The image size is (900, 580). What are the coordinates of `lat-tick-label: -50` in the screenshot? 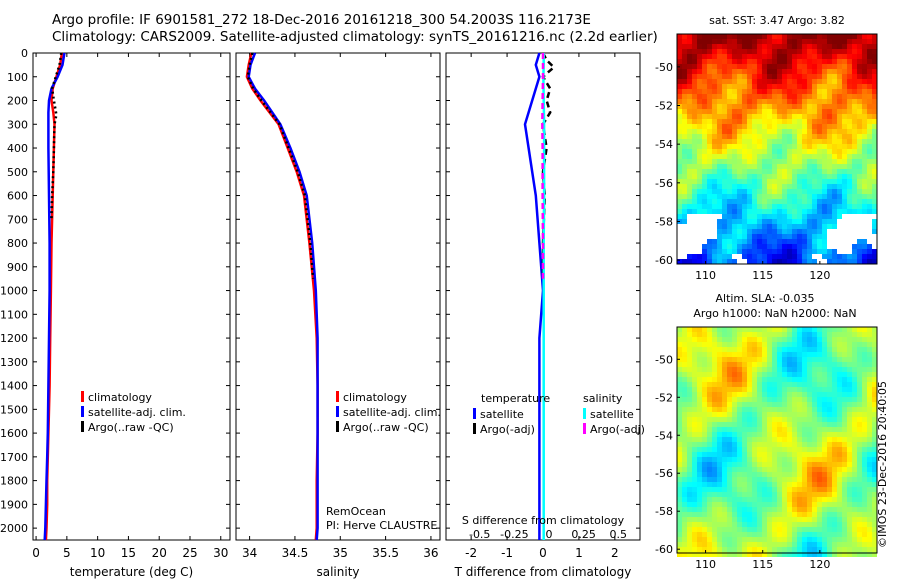 It's located at (664, 67).